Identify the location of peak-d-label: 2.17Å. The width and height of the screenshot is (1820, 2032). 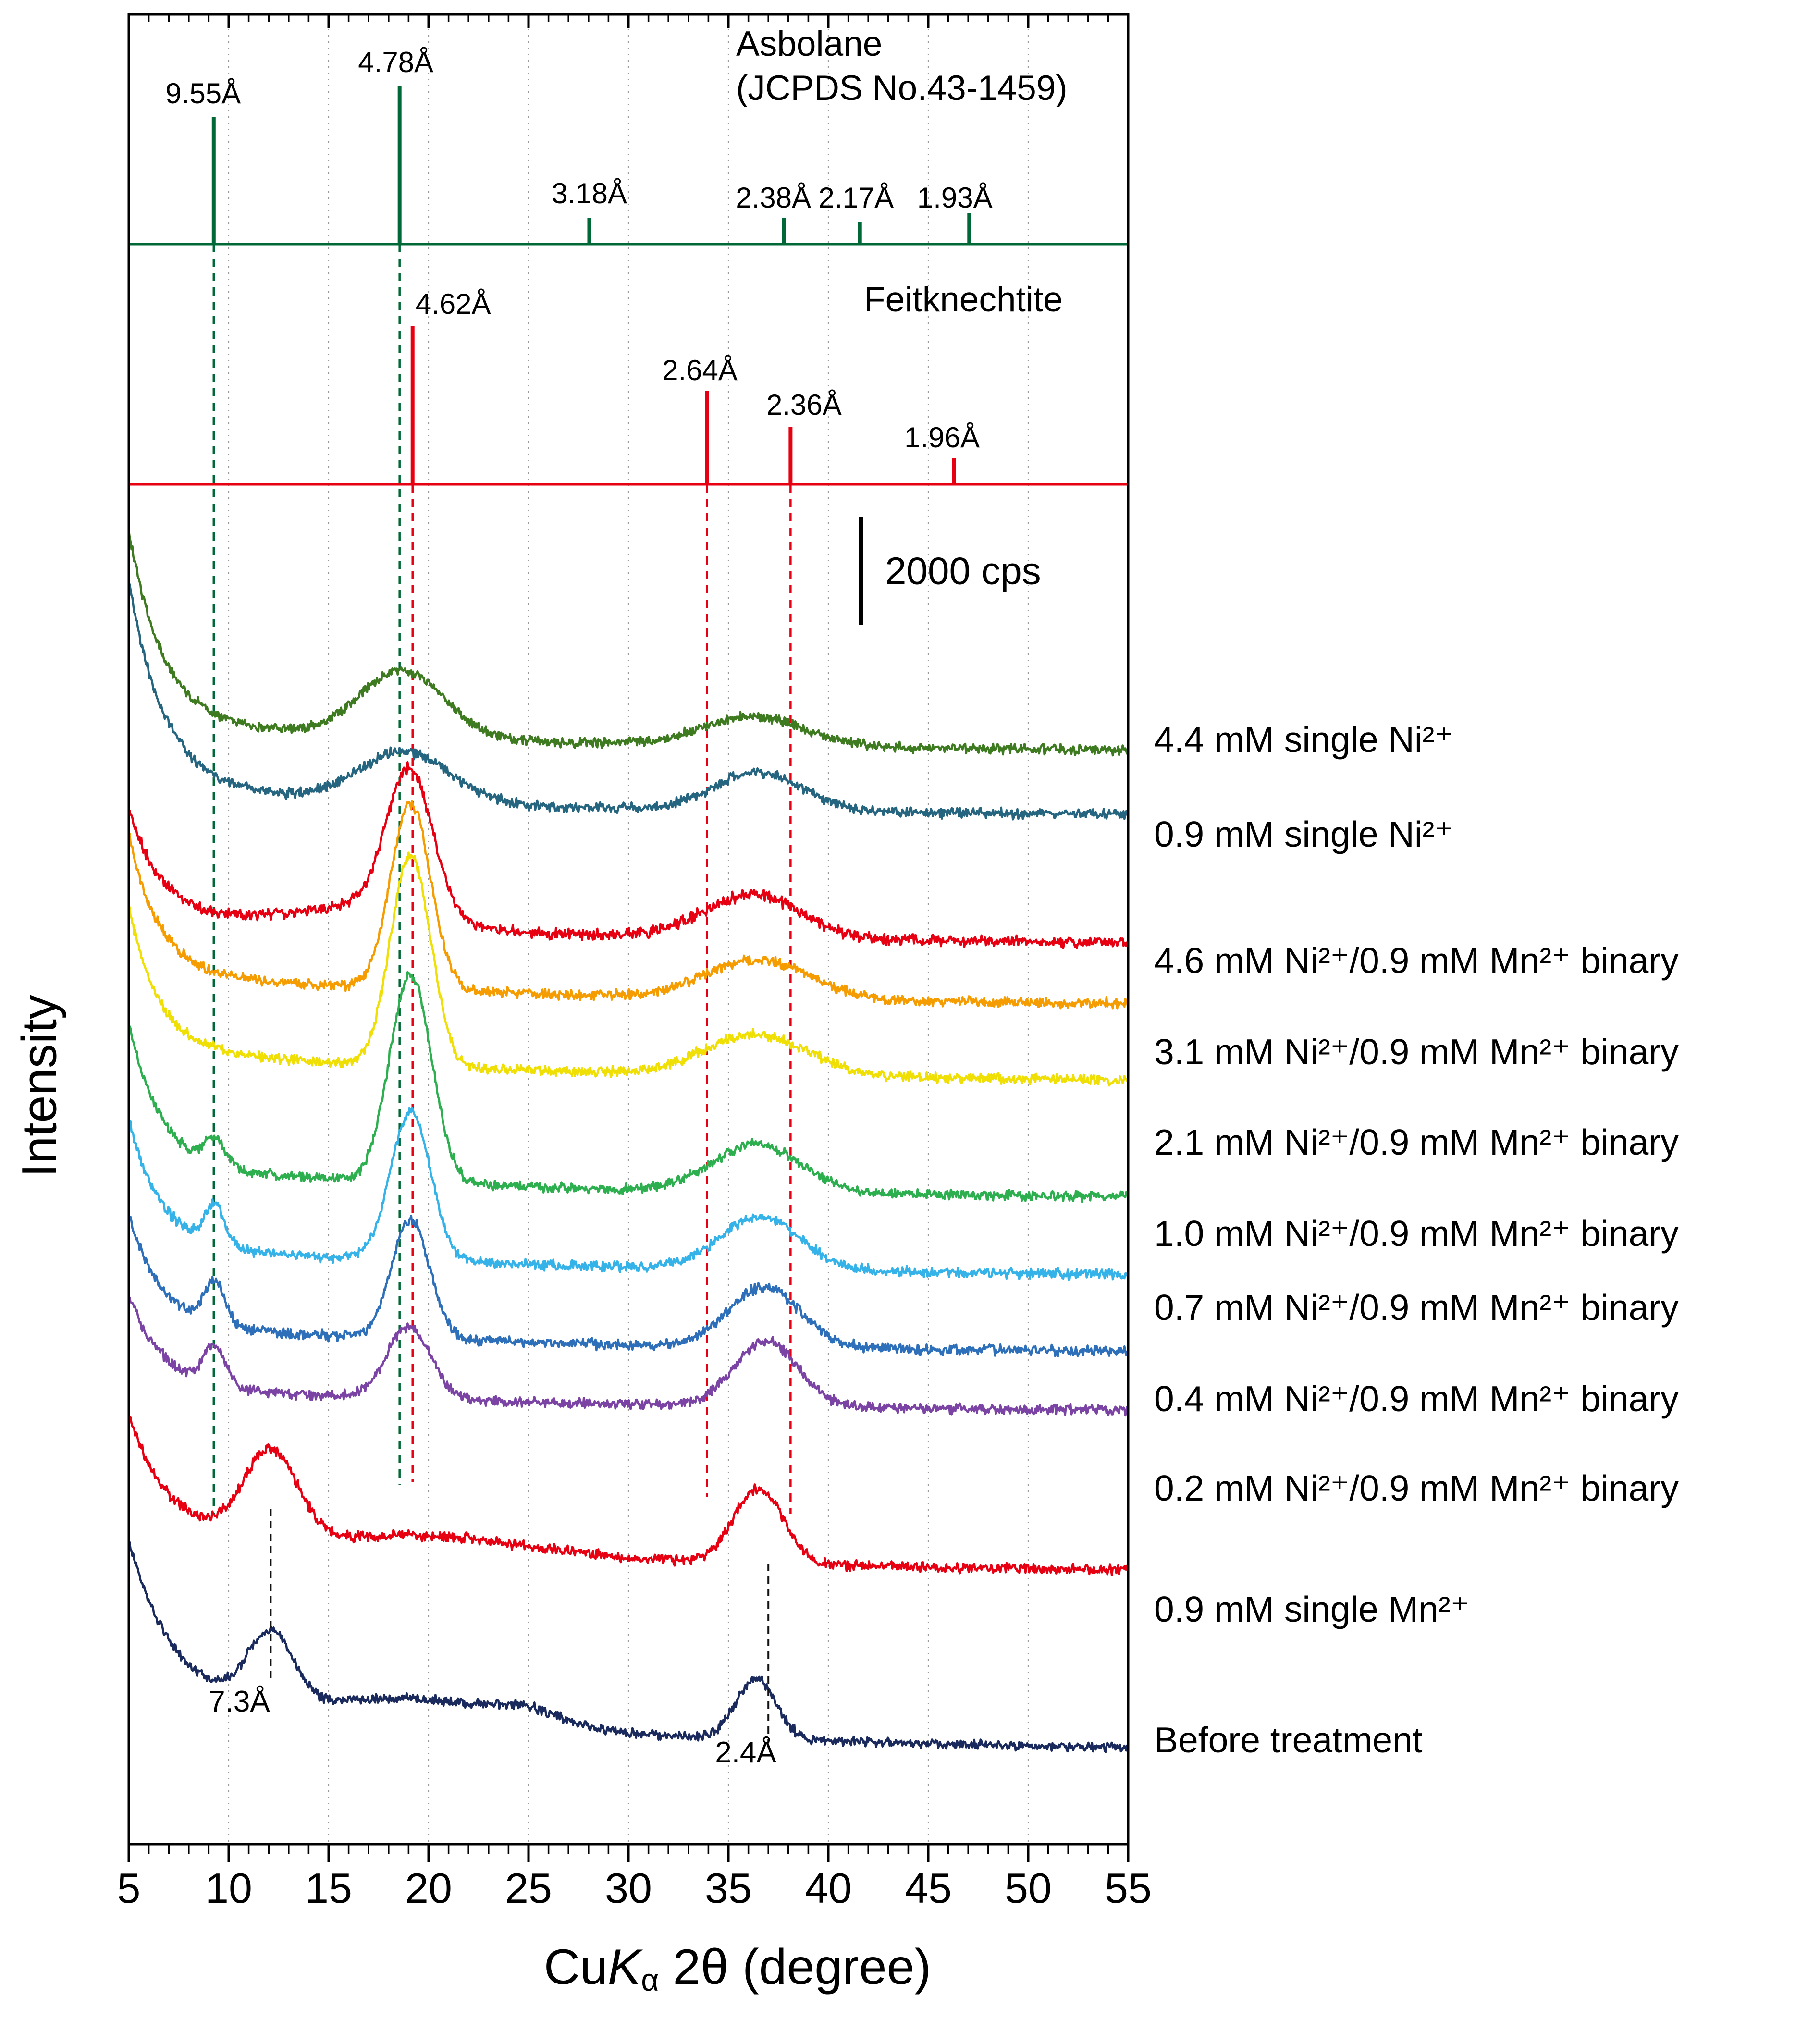
(856, 198).